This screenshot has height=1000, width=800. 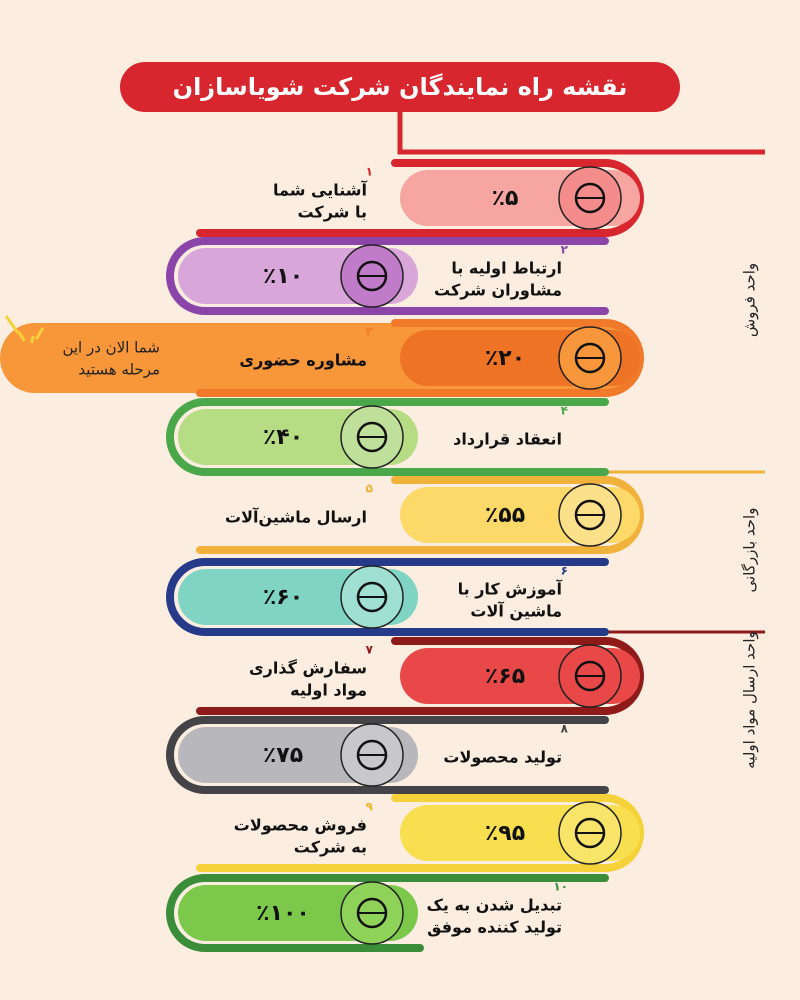 I want to click on unit-label: واحد فروش, so click(x=750, y=300).